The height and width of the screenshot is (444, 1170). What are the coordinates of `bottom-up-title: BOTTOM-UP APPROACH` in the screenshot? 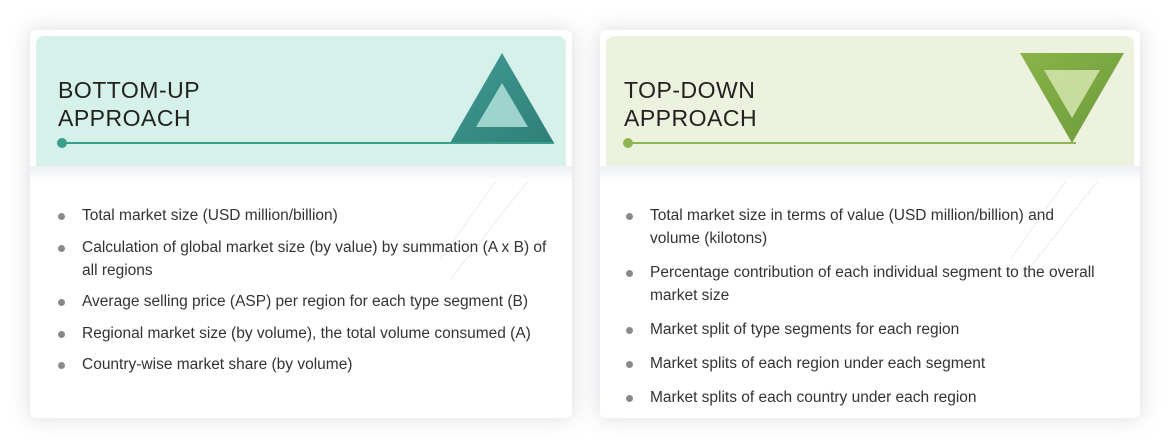 It's located at (129, 104).